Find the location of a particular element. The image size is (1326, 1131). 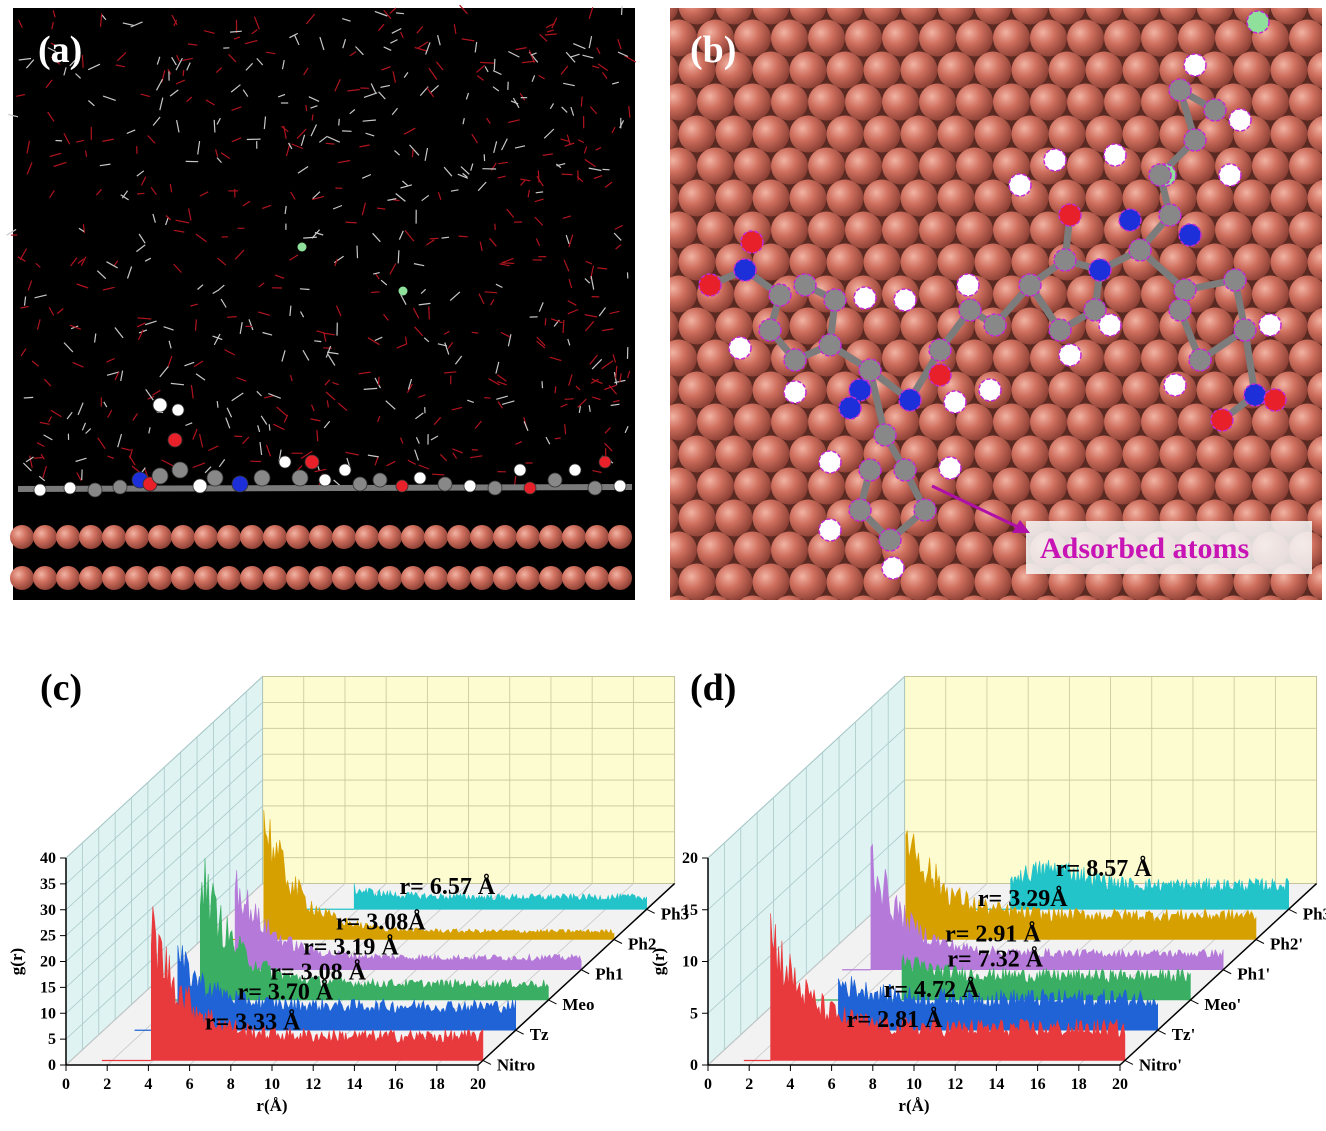

peak-label: r= 8.57 Å is located at coordinates (1104, 869).